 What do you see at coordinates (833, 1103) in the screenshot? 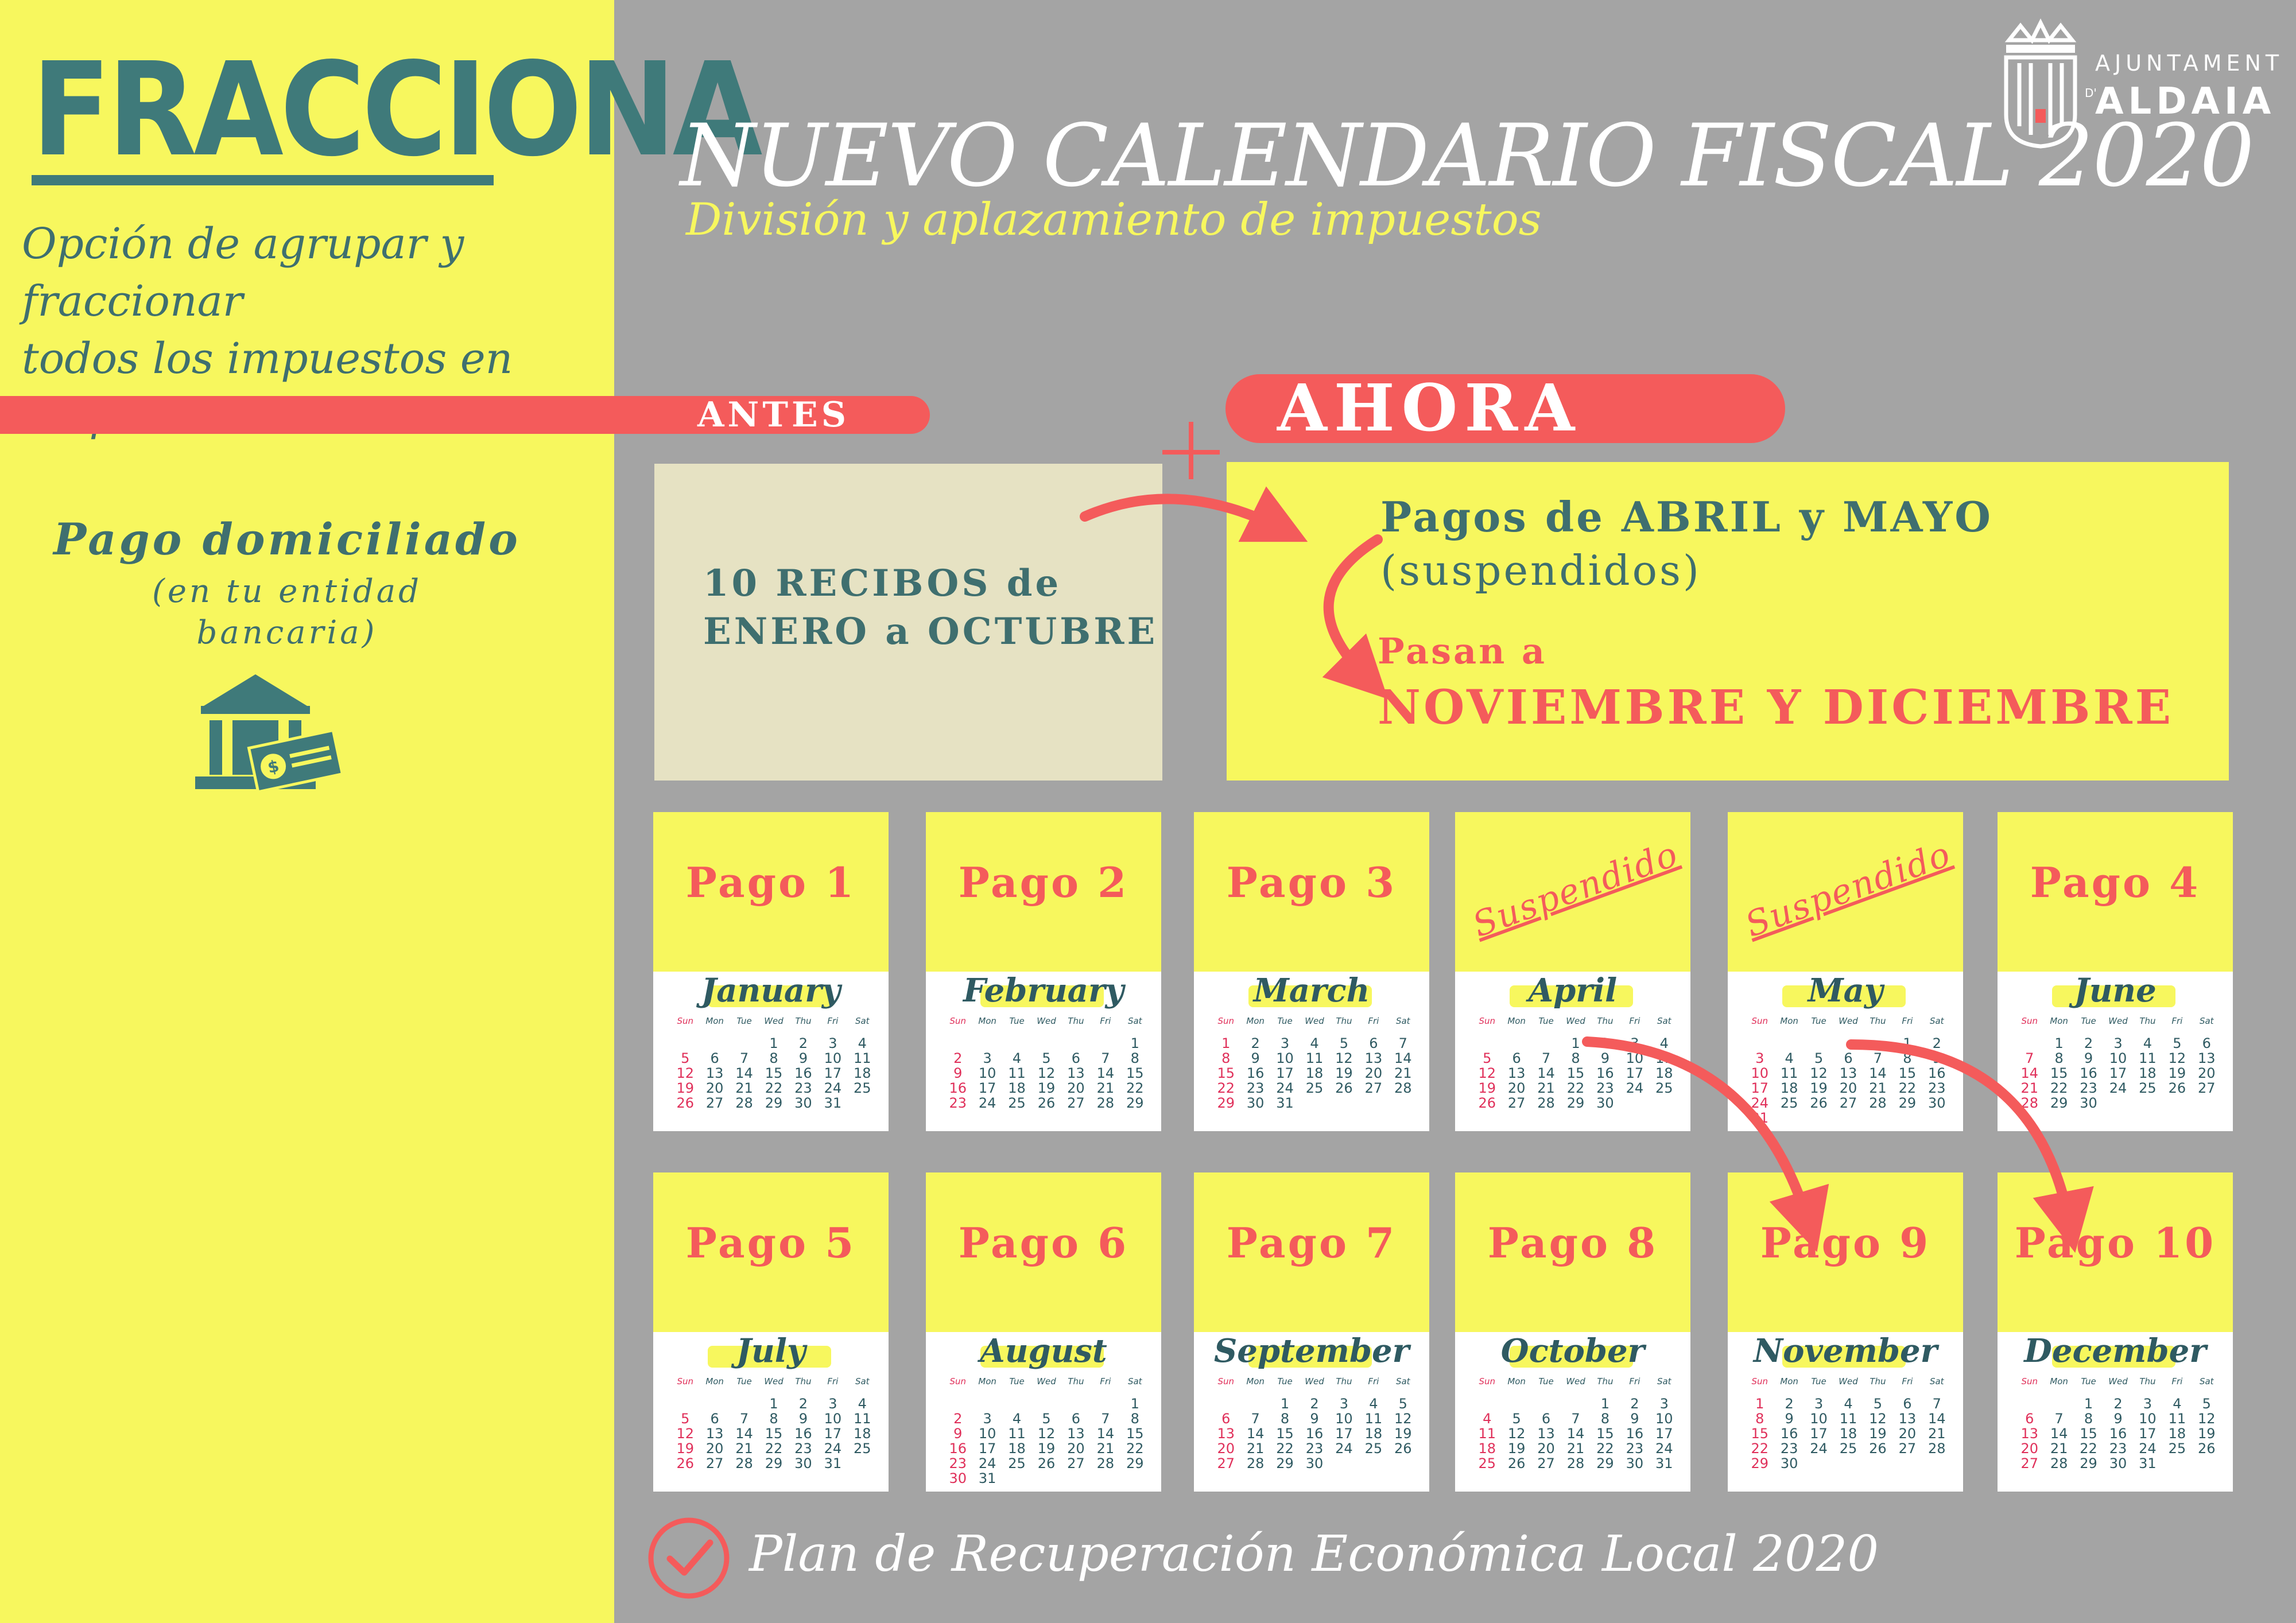
I see `day-number: 31` at bounding box center [833, 1103].